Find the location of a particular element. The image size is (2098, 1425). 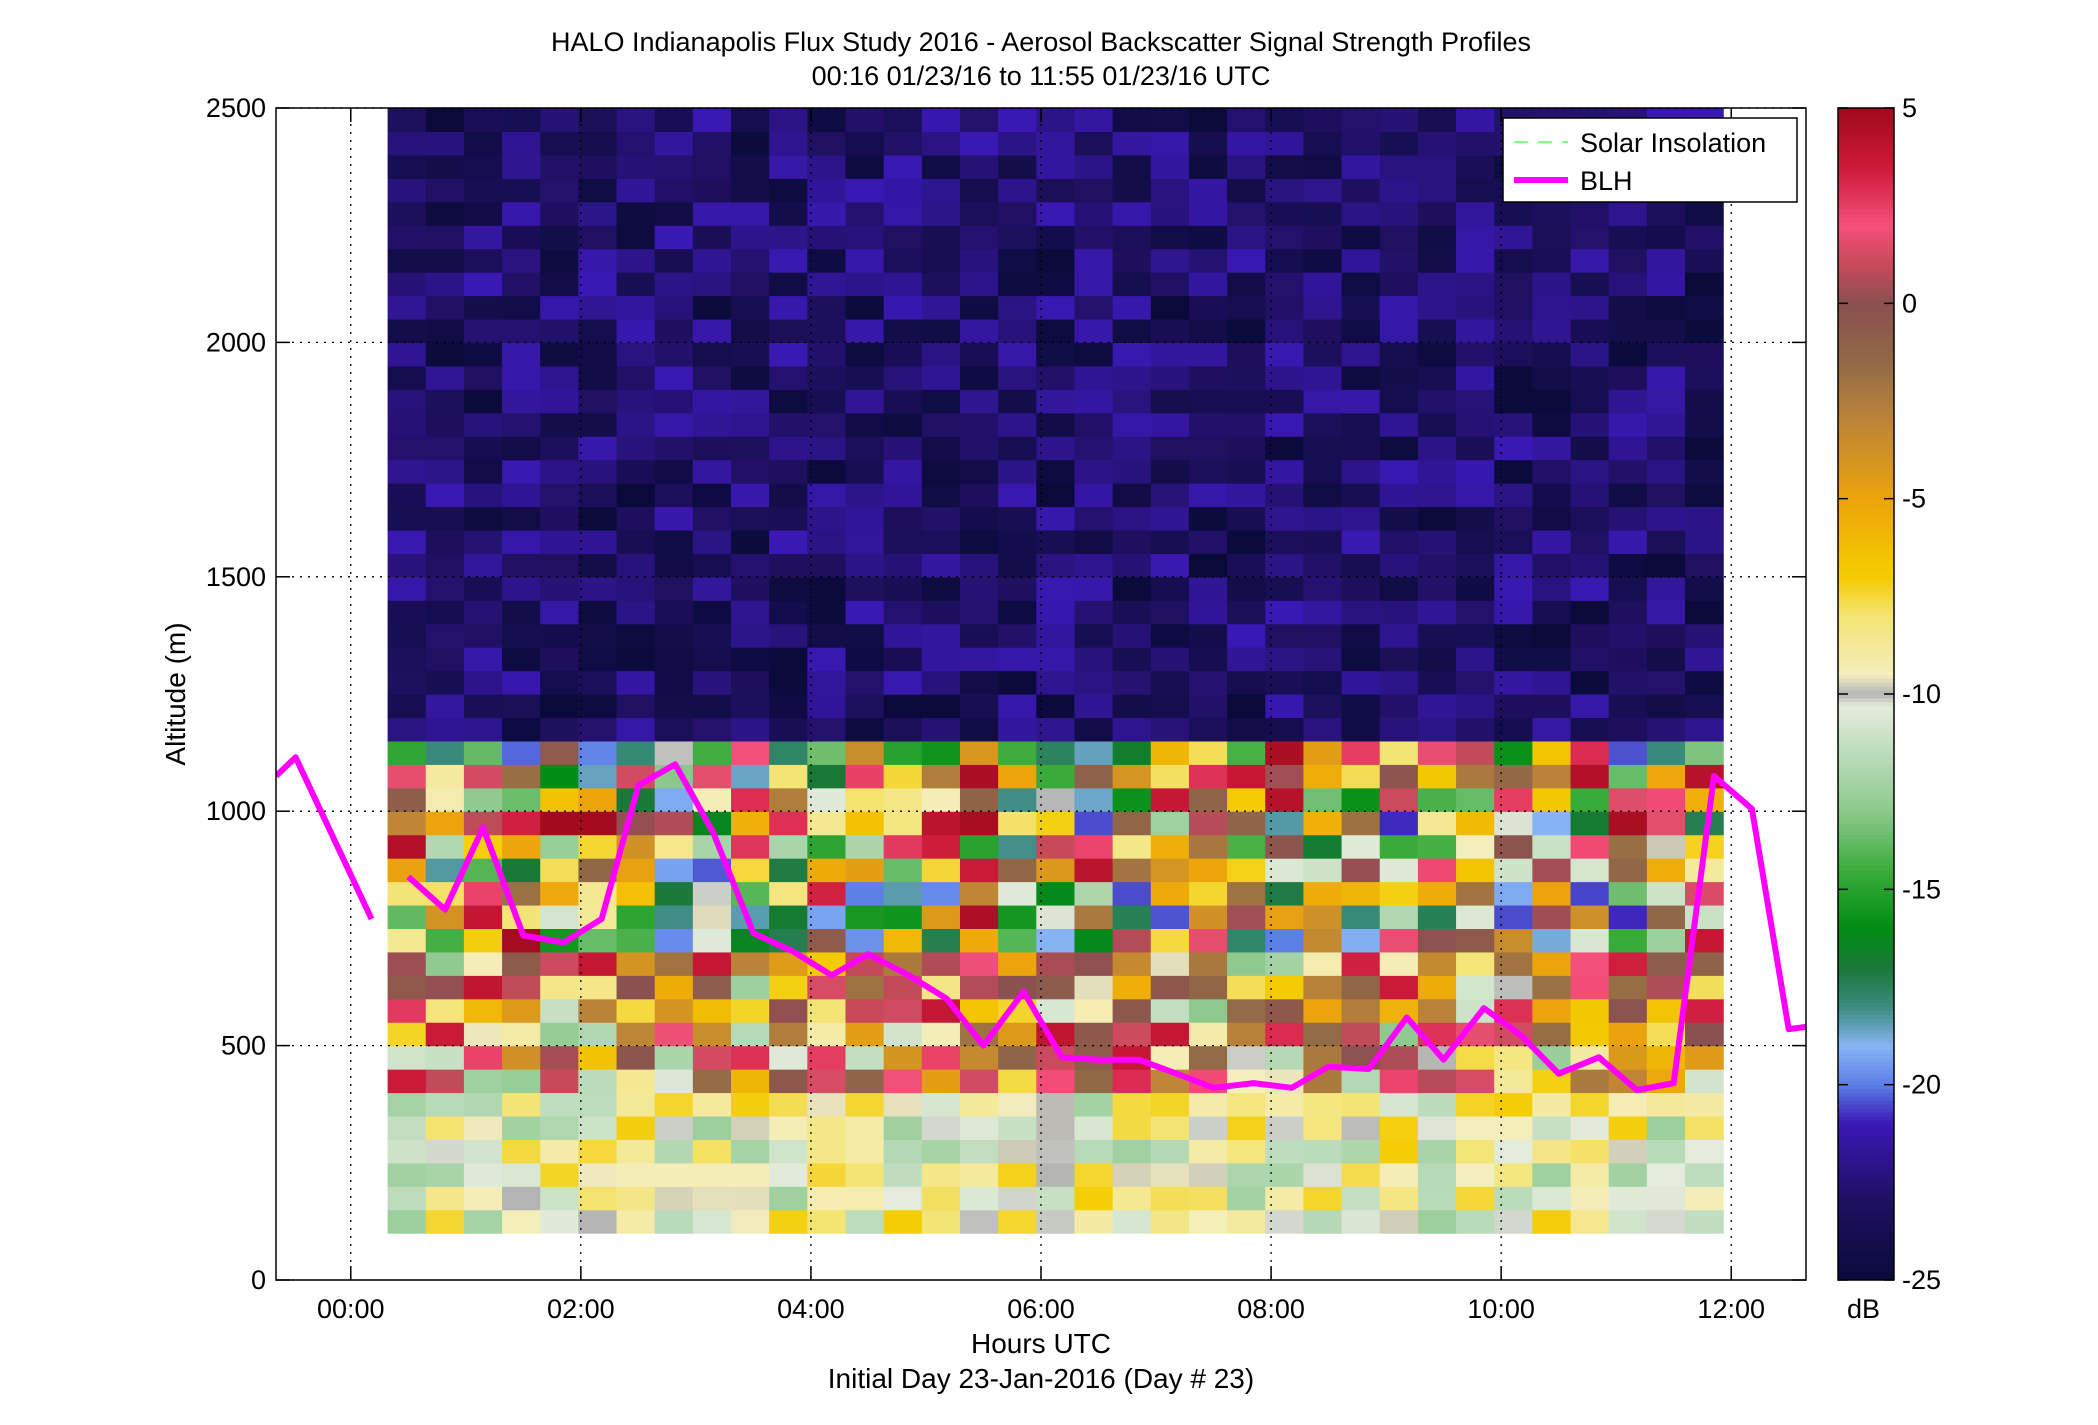

y-tick-label: 0 is located at coordinates (258, 1280).